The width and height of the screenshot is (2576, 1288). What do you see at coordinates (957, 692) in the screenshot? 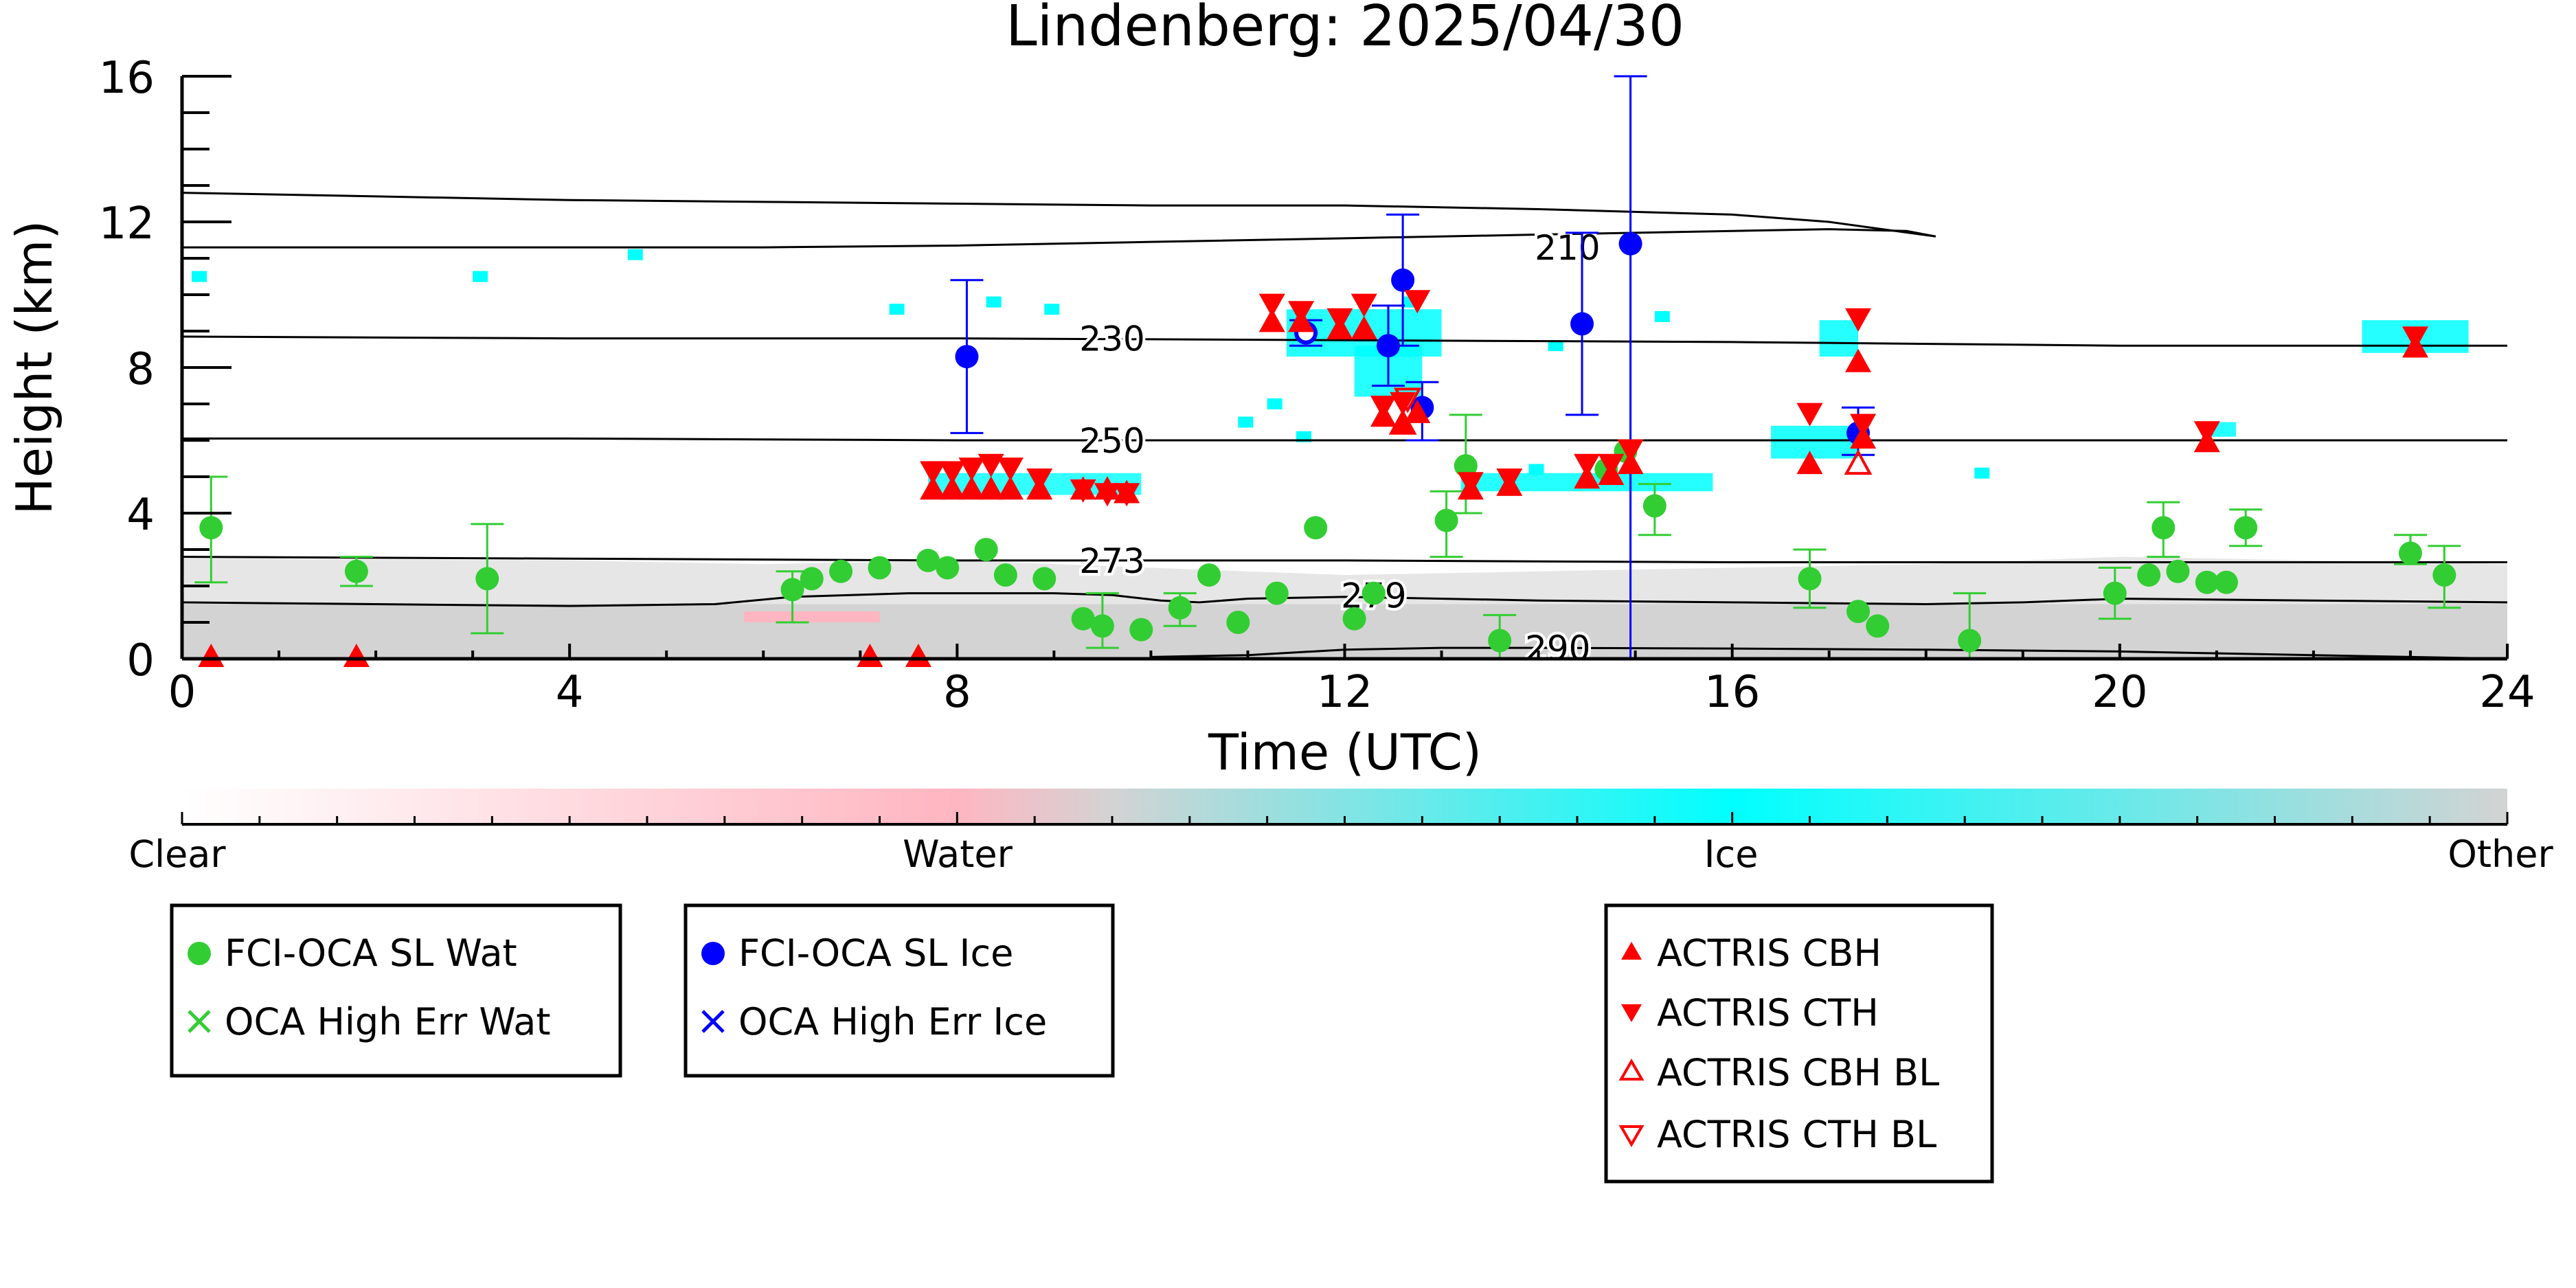
I see `x-tick-label: 8` at bounding box center [957, 692].